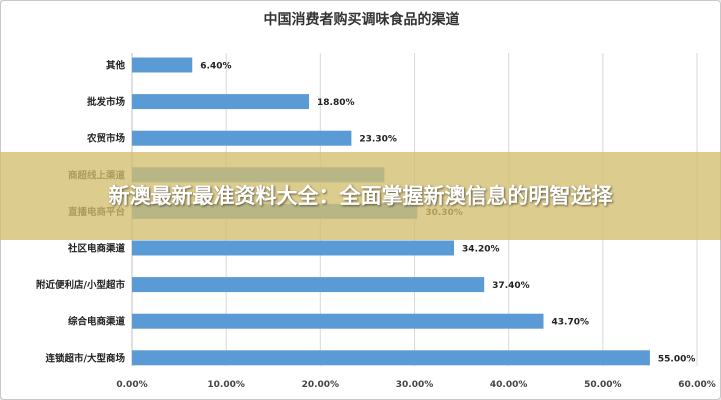 The width and height of the screenshot is (721, 400). I want to click on category-label: 其他, so click(116, 66).